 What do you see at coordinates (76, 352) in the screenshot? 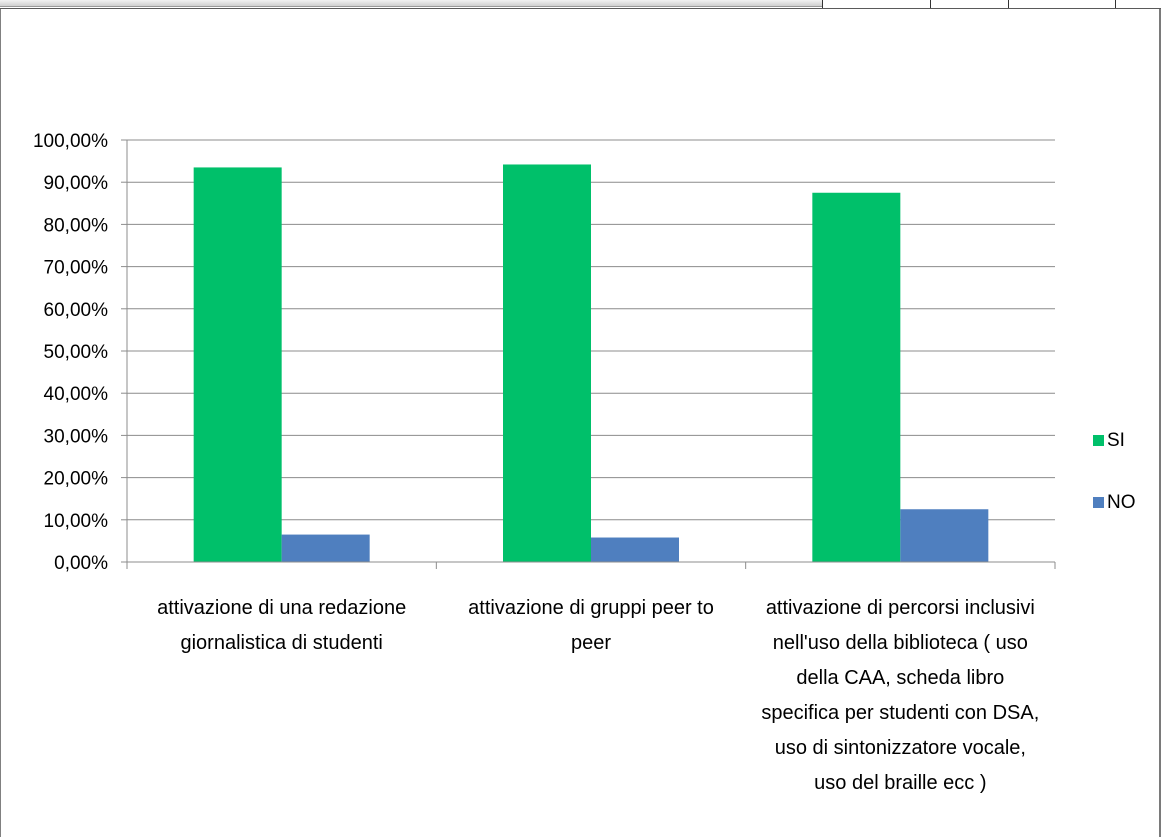
I see `y-tick-label: 50,00%` at bounding box center [76, 352].